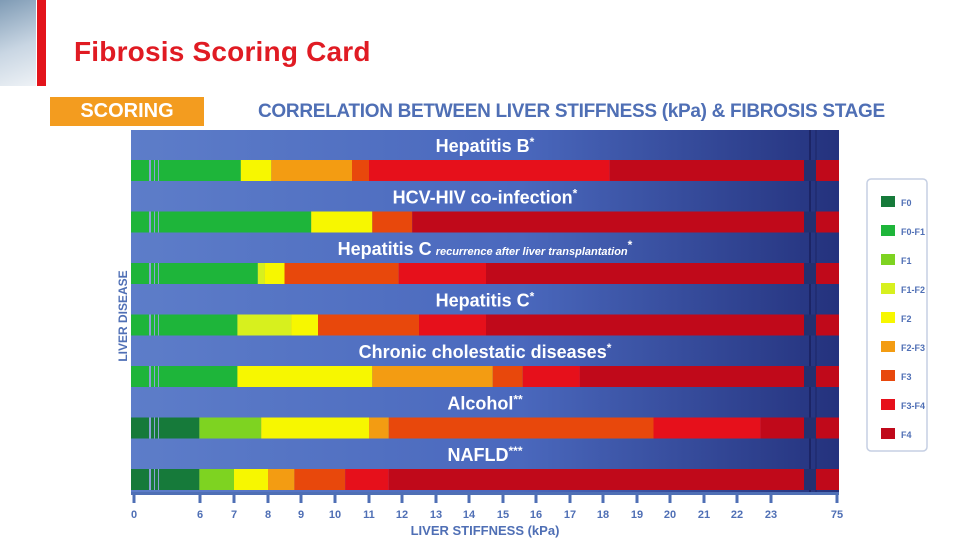 This screenshot has width=960, height=540. Describe the element at coordinates (737, 515) in the screenshot. I see `x-tick-label: 22` at that location.